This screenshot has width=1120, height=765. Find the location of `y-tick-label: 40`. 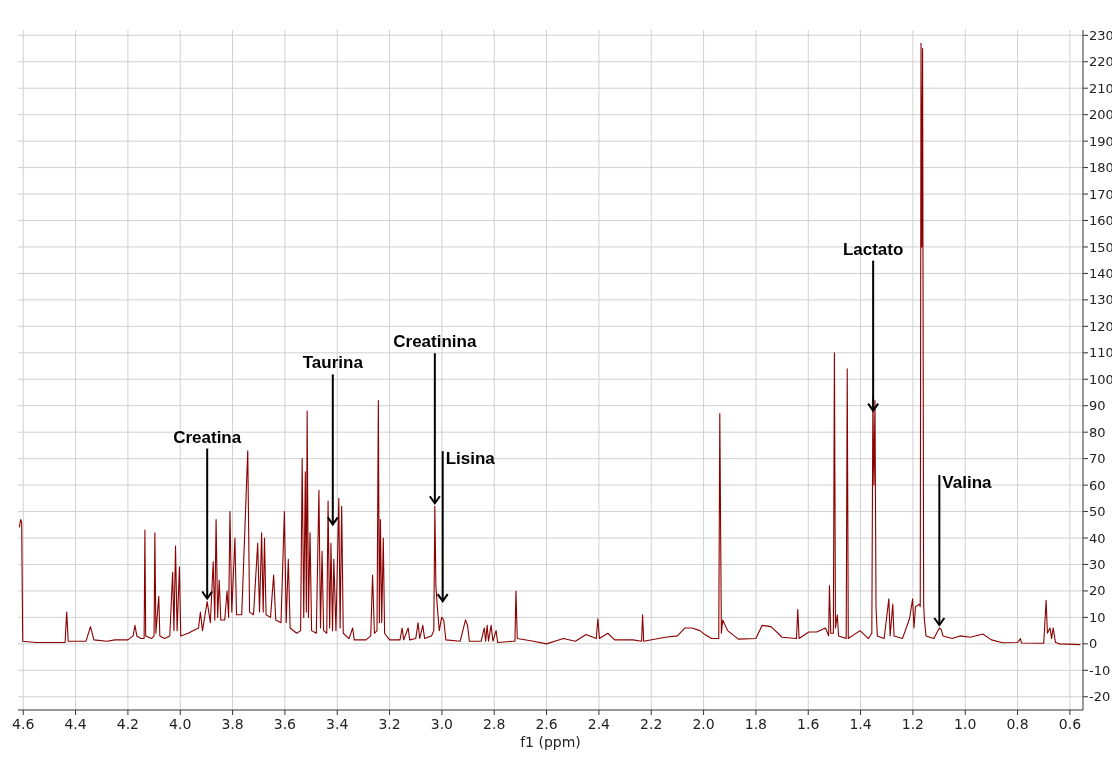

y-tick-label: 40 is located at coordinates (1097, 538).